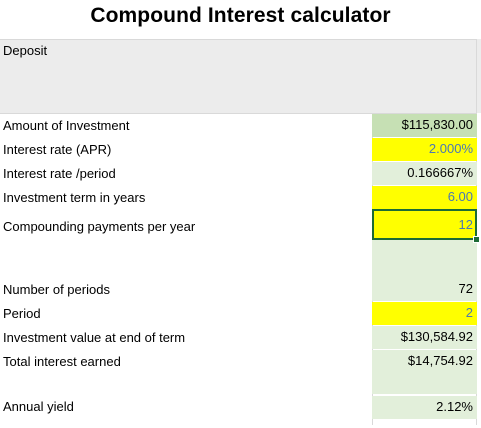 Image resolution: width=481 pixels, height=428 pixels. I want to click on row-label-compounding-payments: Compounding payments per year, so click(99, 226).